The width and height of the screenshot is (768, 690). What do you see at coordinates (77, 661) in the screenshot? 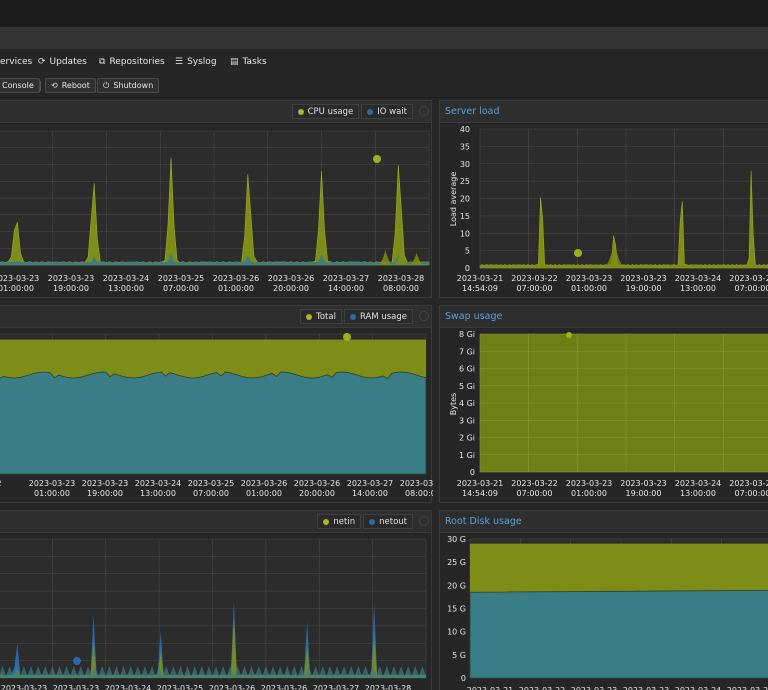
I see `net-hover-marker` at bounding box center [77, 661].